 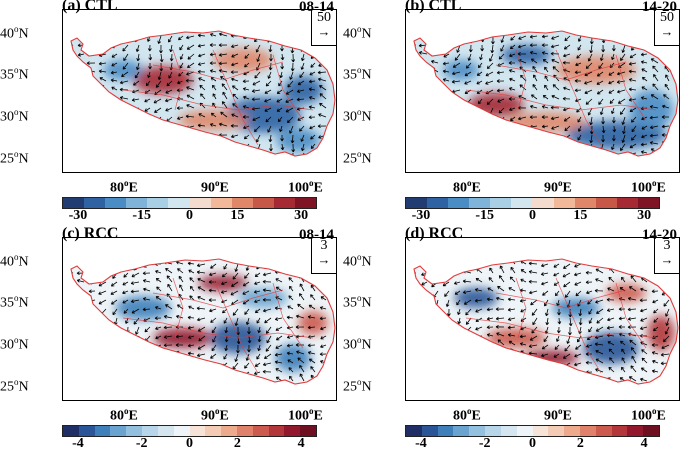 I want to click on colorbar-tick-label: 0, so click(x=532, y=215).